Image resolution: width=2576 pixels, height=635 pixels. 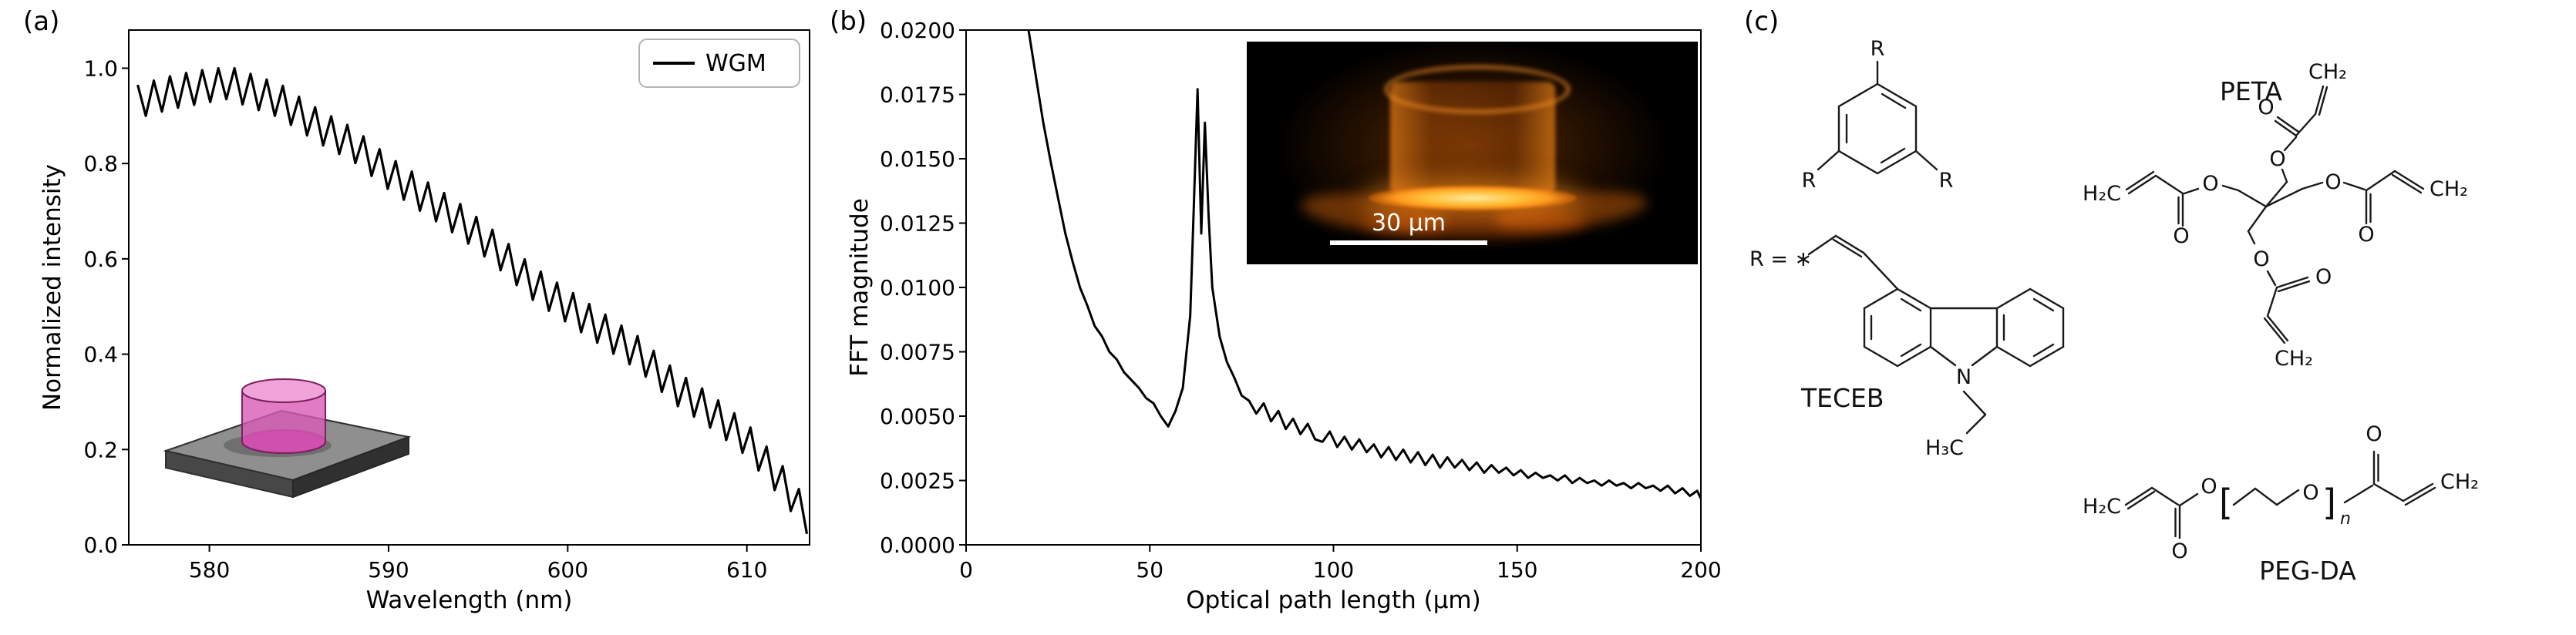 What do you see at coordinates (388, 570) in the screenshot?
I see `x-tick-label: 590` at bounding box center [388, 570].